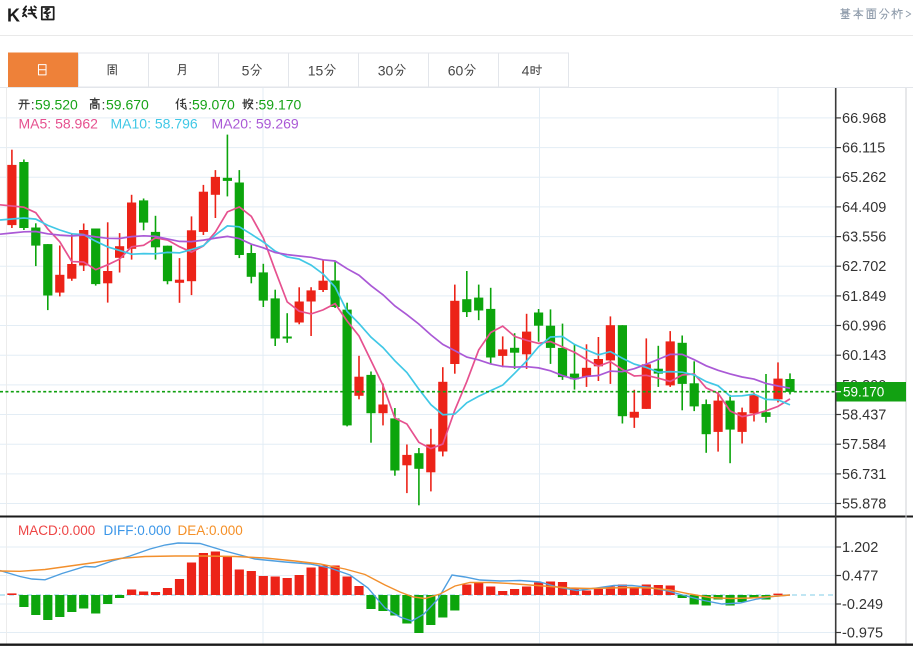 This screenshot has width=913, height=648. I want to click on svg-text: 60, so click(456, 71).